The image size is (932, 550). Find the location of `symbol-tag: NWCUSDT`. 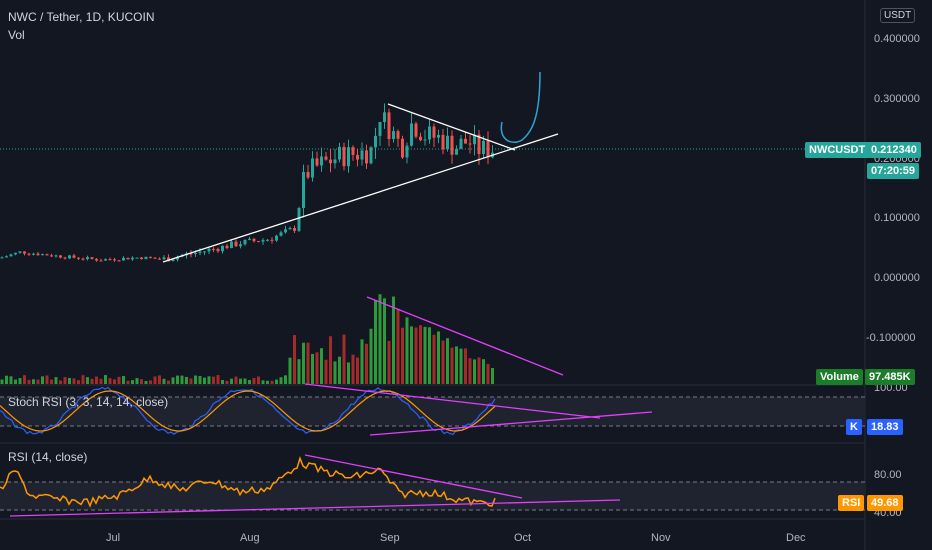

symbol-tag: NWCUSDT is located at coordinates (837, 150).